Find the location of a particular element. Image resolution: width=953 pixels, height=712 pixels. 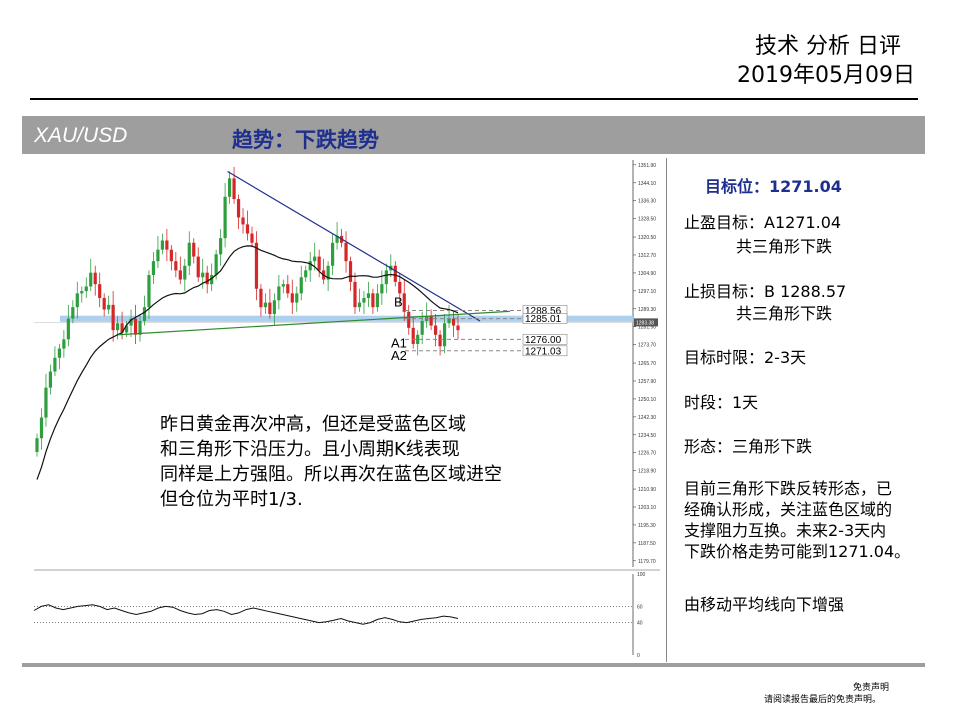

header-divider is located at coordinates (474, 99).